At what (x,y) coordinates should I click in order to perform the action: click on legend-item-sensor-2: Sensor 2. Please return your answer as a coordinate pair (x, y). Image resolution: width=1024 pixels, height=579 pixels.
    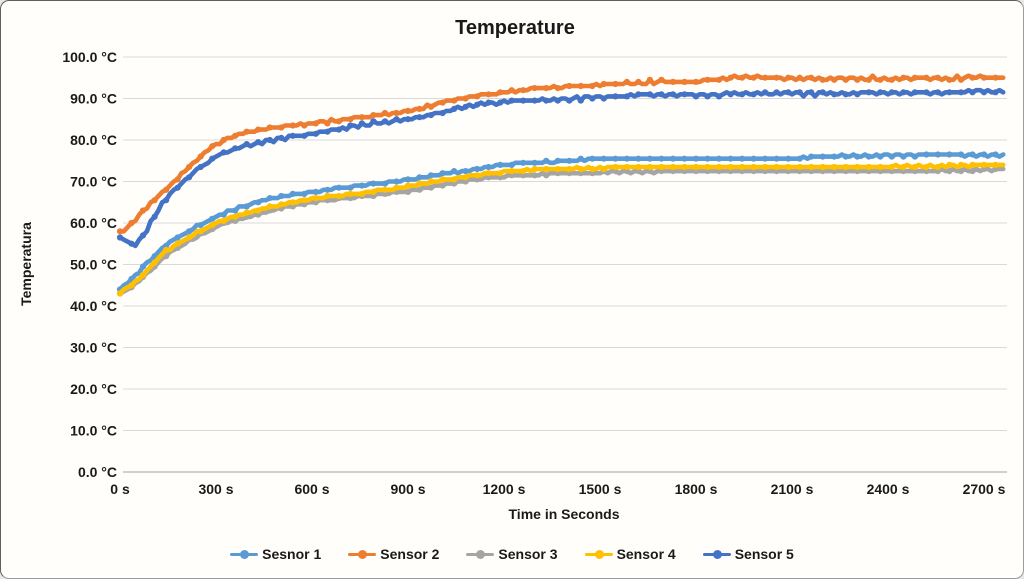
    Looking at the image, I should click on (393, 554).